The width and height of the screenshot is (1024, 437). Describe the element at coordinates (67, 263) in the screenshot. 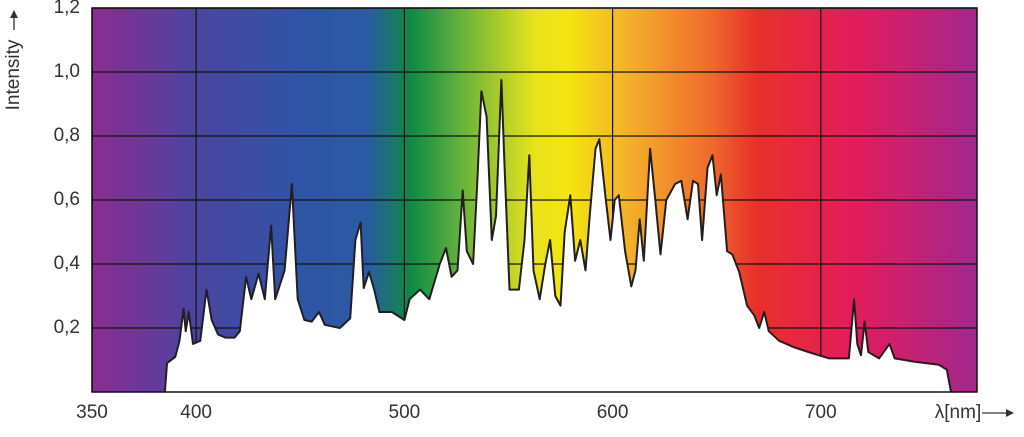

I see `y-tick-label: 0,4` at that location.